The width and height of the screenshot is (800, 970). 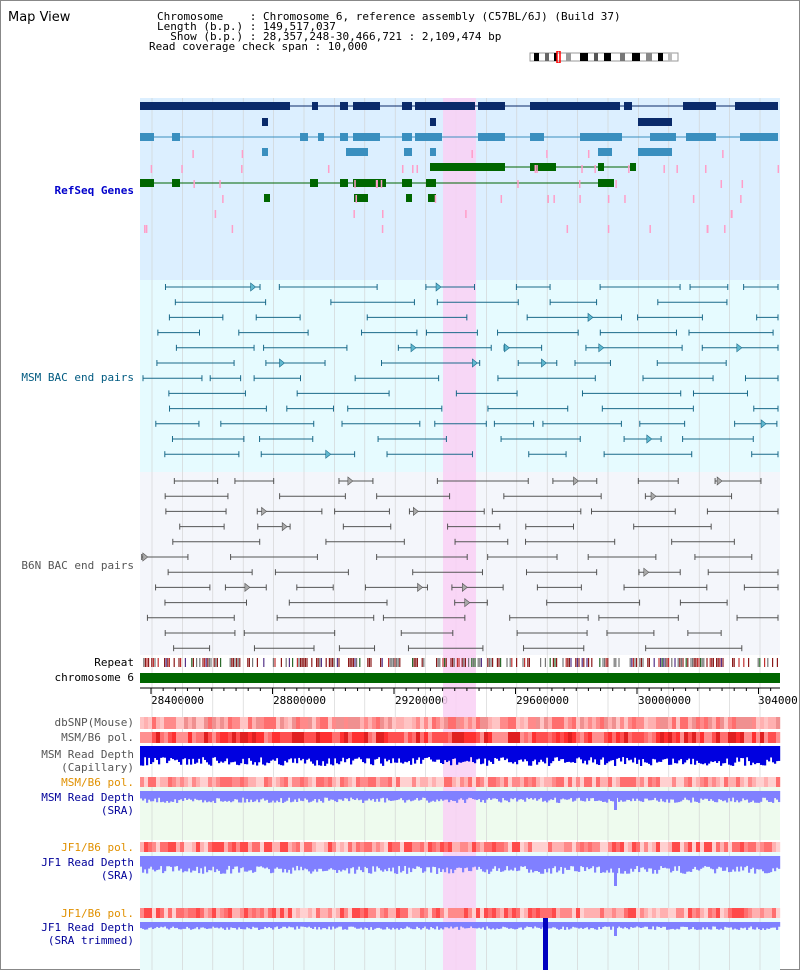 What do you see at coordinates (87, 761) in the screenshot?
I see `label-msm-read-depth-capillary: MSM Read Depth (Capillary)` at bounding box center [87, 761].